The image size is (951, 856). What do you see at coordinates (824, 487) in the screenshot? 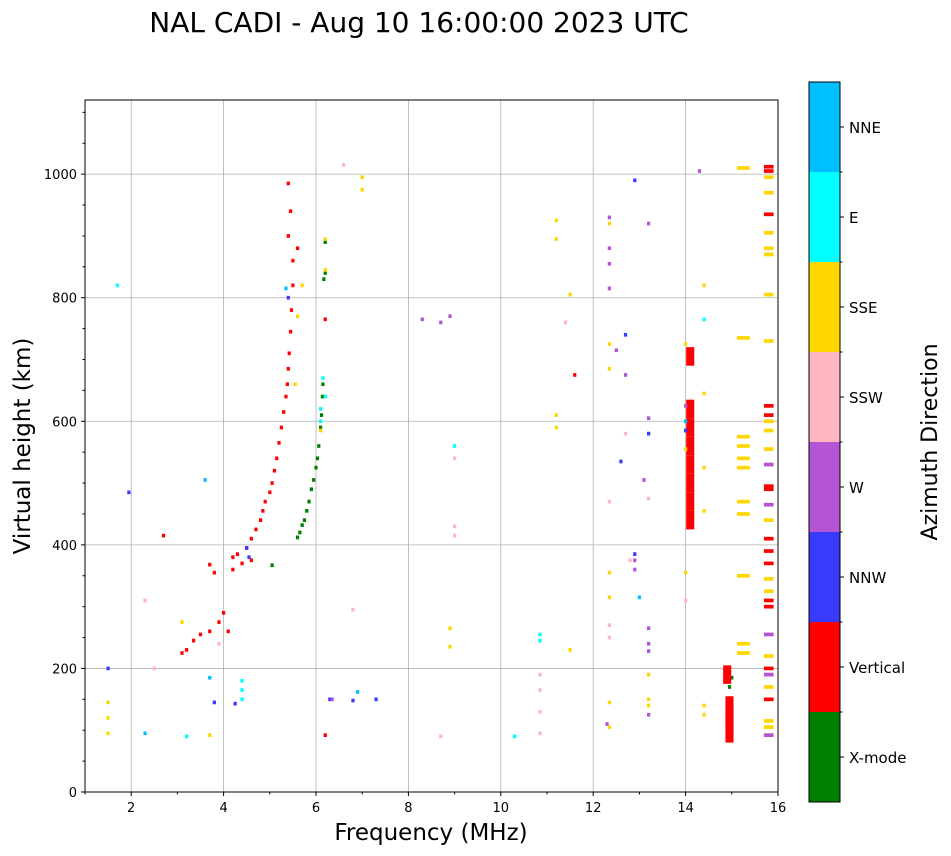
I see `colorbar-swatch-w` at bounding box center [824, 487].